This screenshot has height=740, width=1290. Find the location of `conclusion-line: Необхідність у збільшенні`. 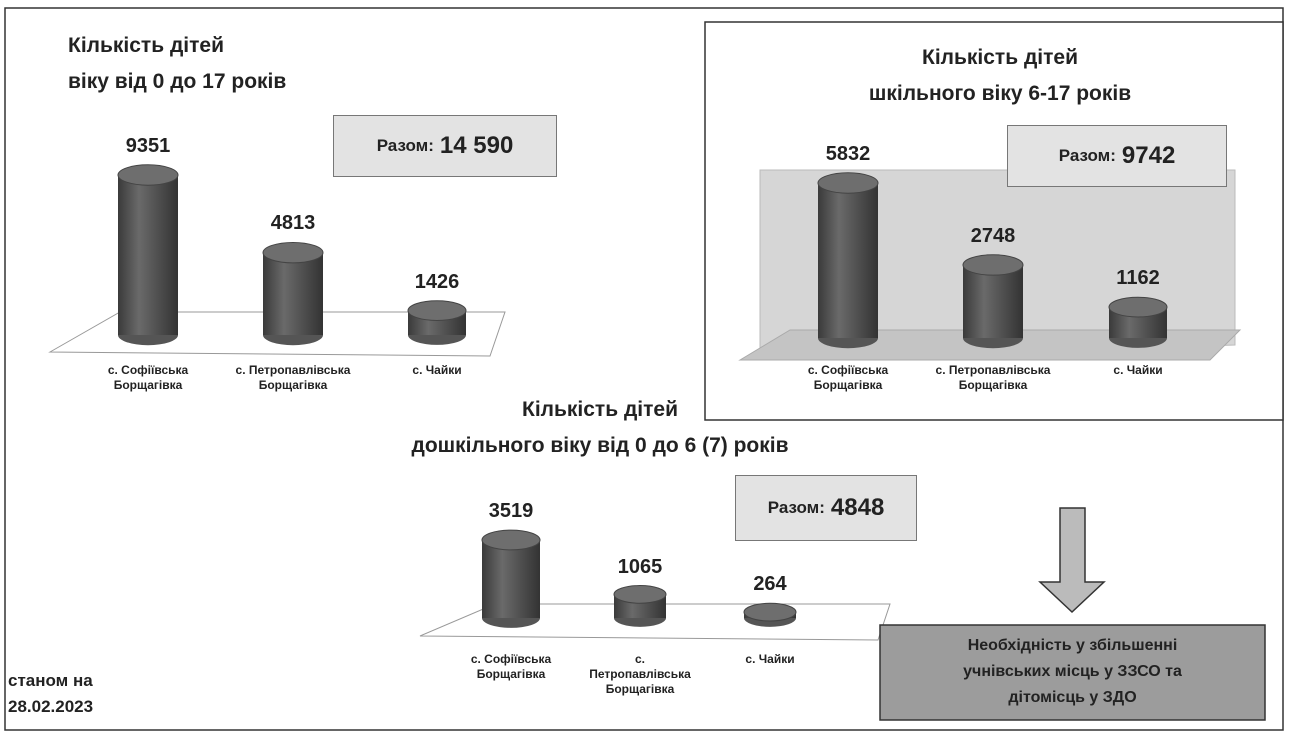

conclusion-line: Необхідність у збільшенні is located at coordinates (1072, 645).